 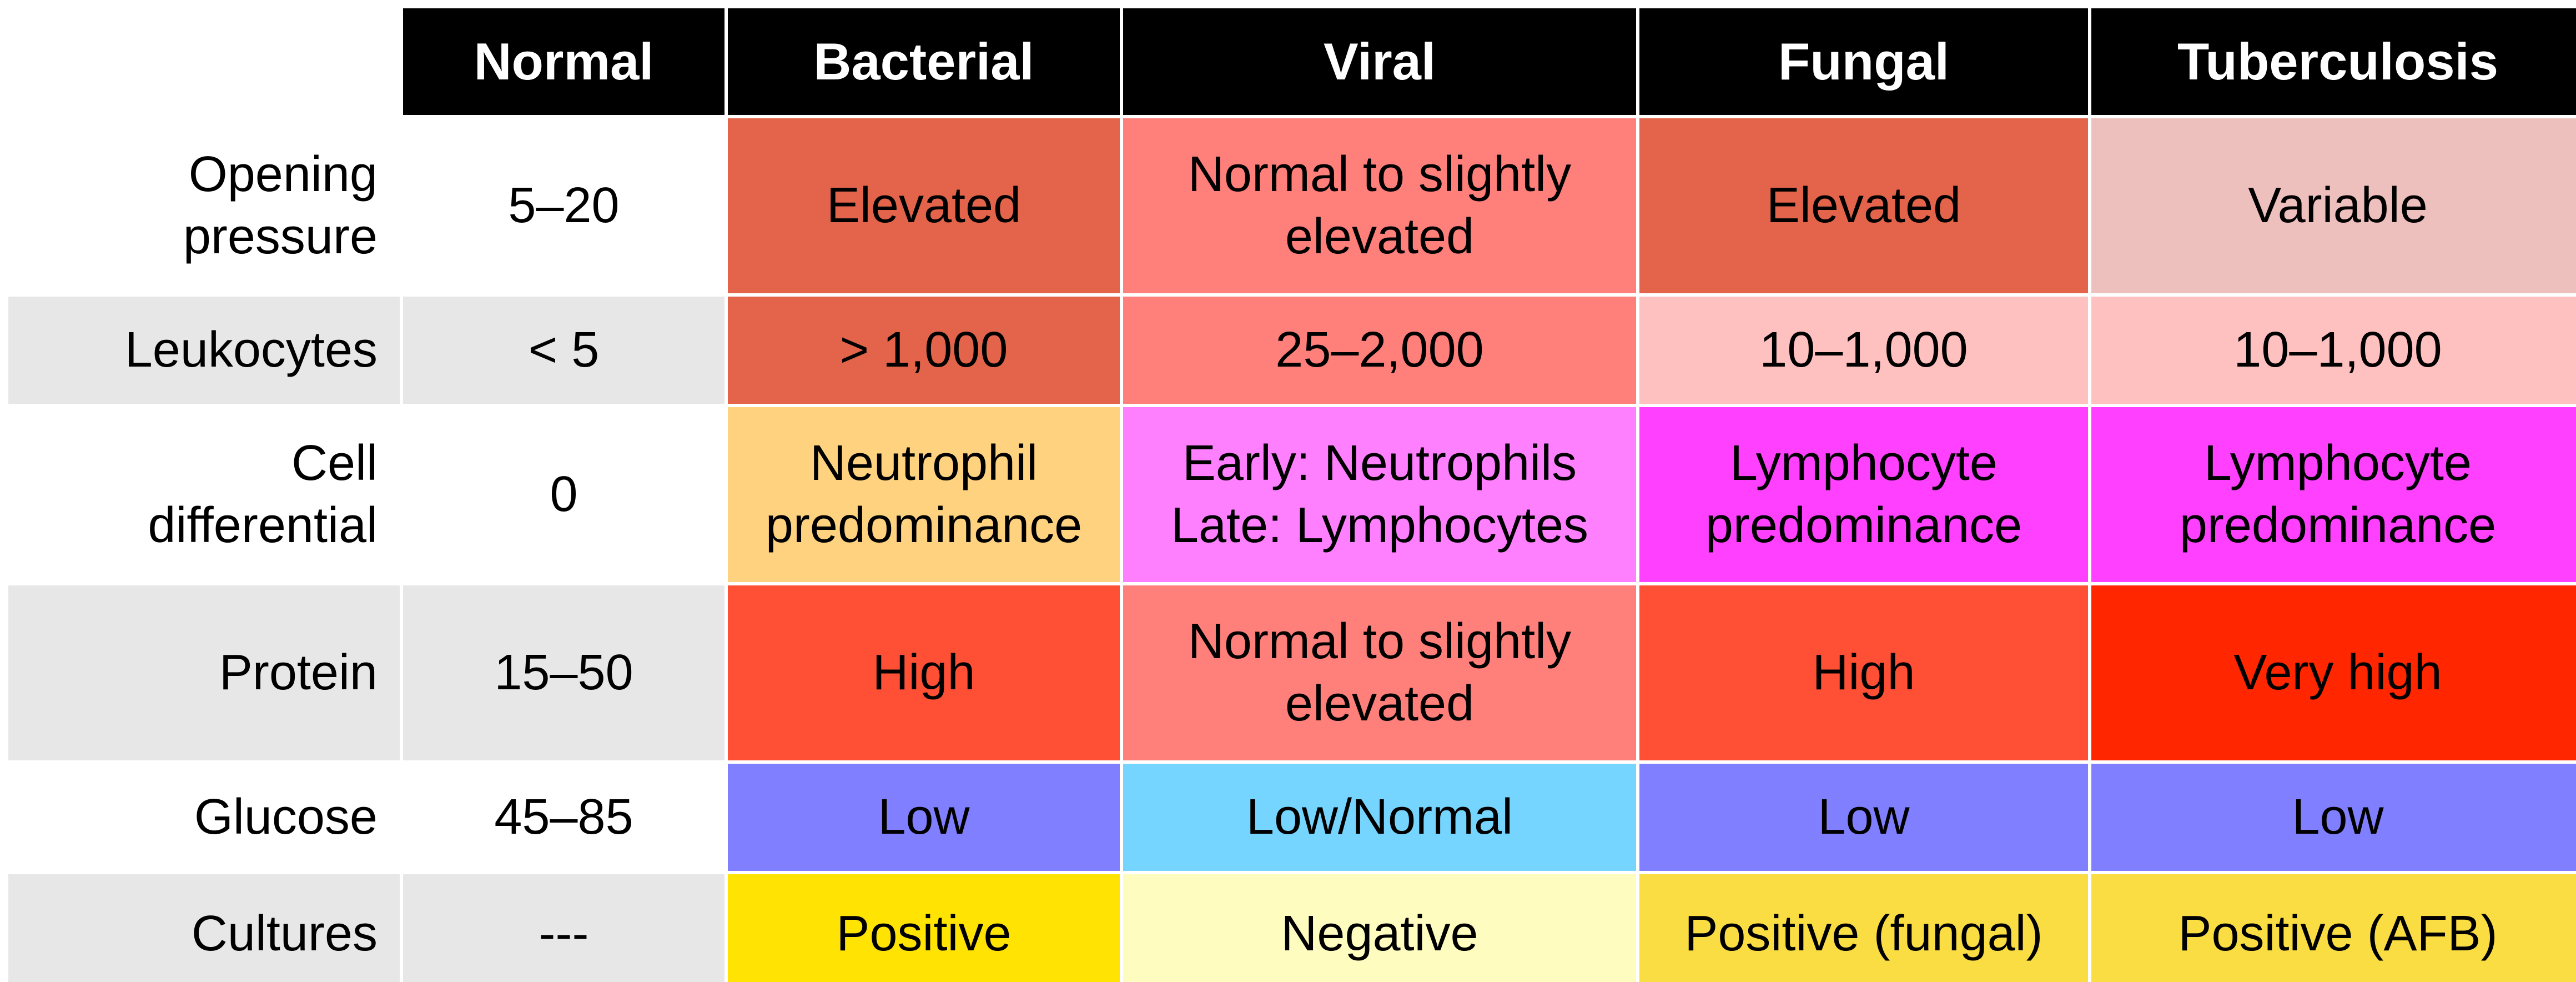 What do you see at coordinates (563, 350) in the screenshot?
I see `normal-value-cell: < 5` at bounding box center [563, 350].